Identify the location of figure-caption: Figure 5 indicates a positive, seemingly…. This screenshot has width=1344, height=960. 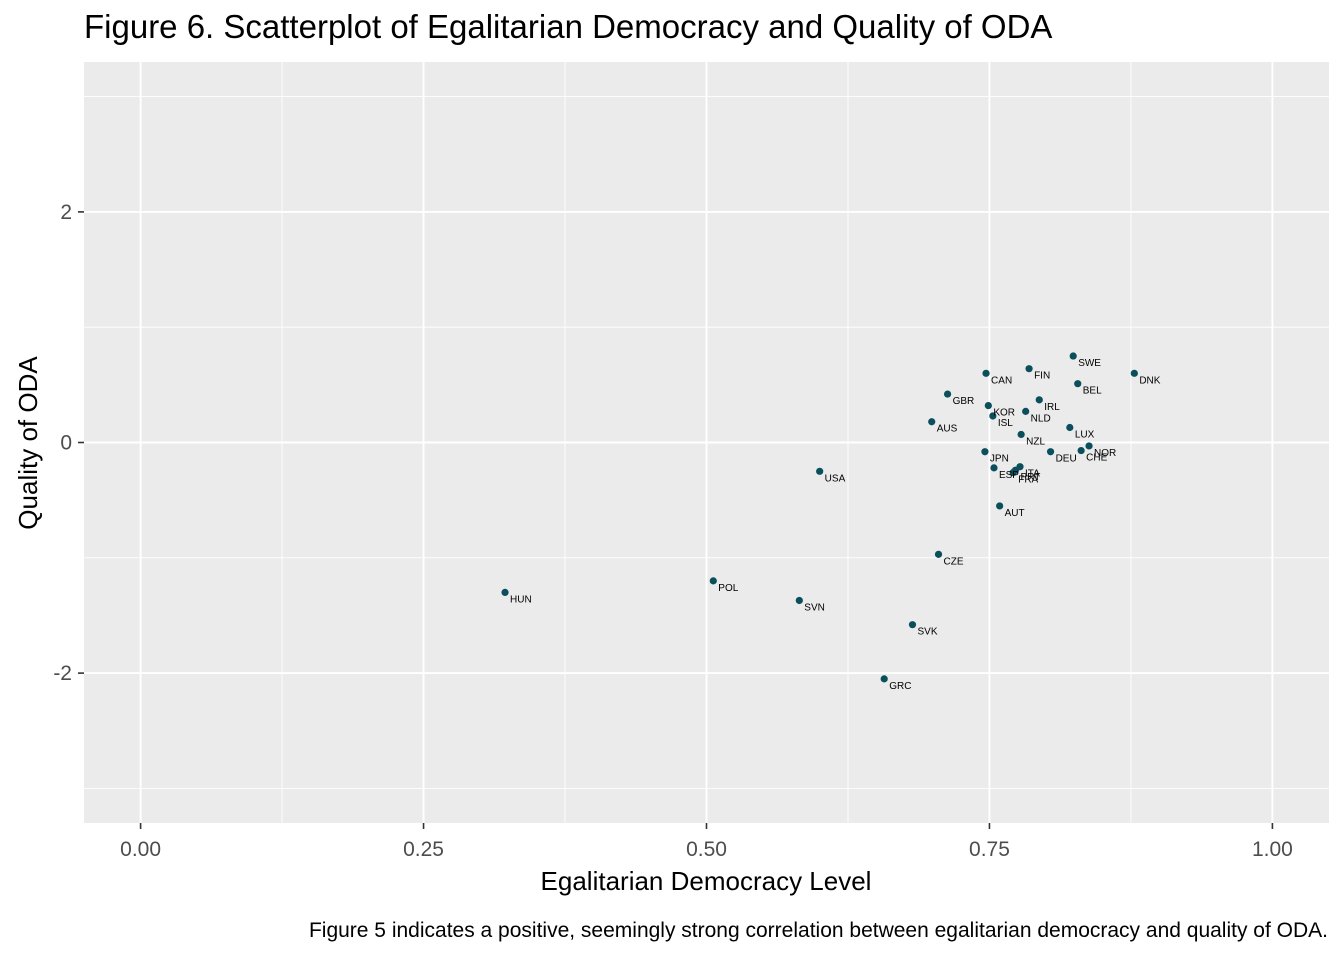
(818, 930).